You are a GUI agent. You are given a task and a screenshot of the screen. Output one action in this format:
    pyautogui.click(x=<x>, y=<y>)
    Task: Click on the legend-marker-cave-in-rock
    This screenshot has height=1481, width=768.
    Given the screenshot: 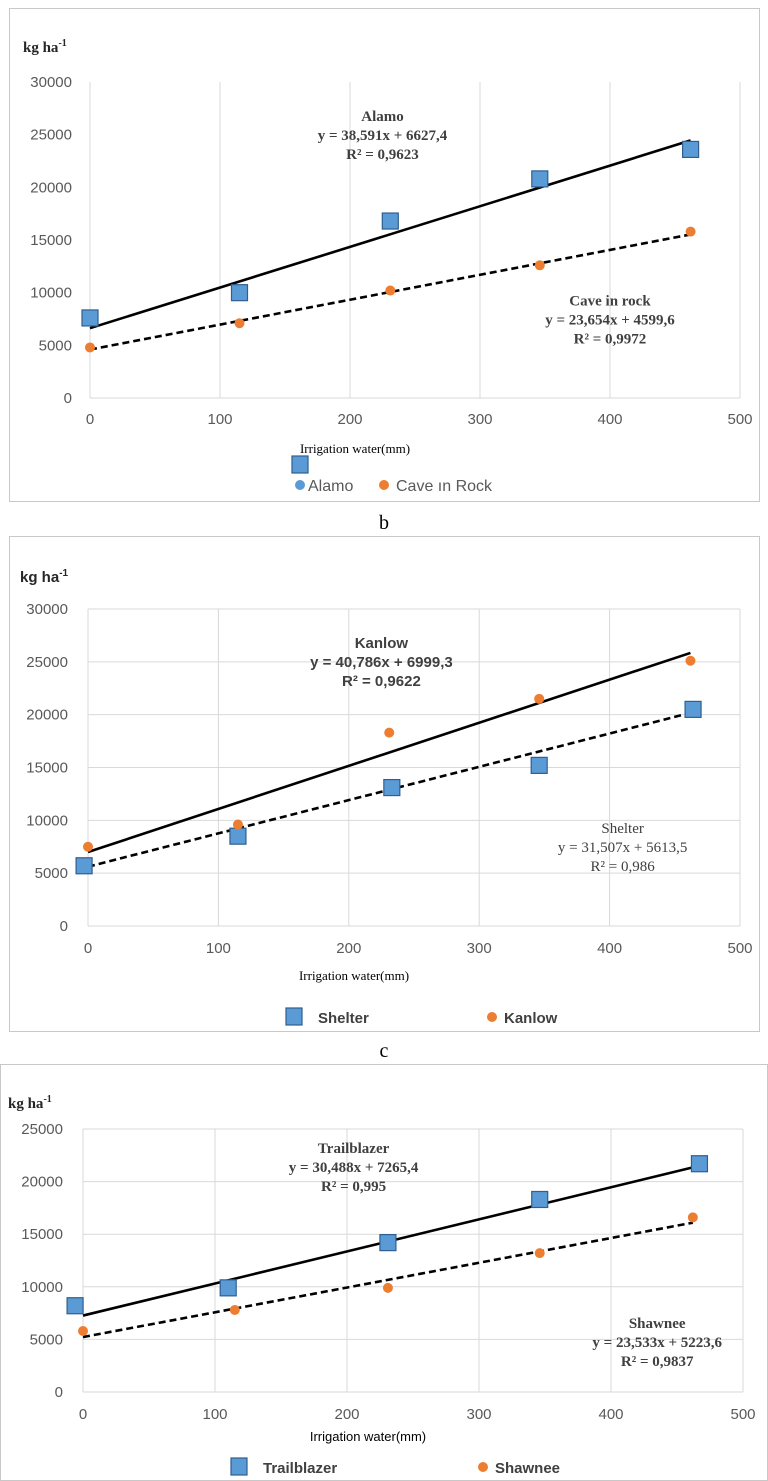 What is the action you would take?
    pyautogui.click(x=384, y=485)
    